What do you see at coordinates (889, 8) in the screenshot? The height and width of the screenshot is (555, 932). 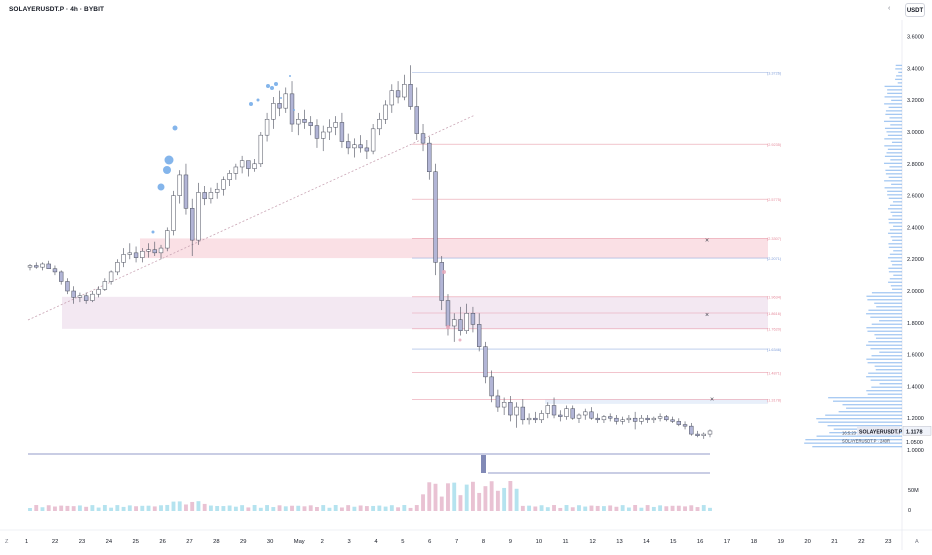 I see `chevron-left-icon: ‹` at bounding box center [889, 8].